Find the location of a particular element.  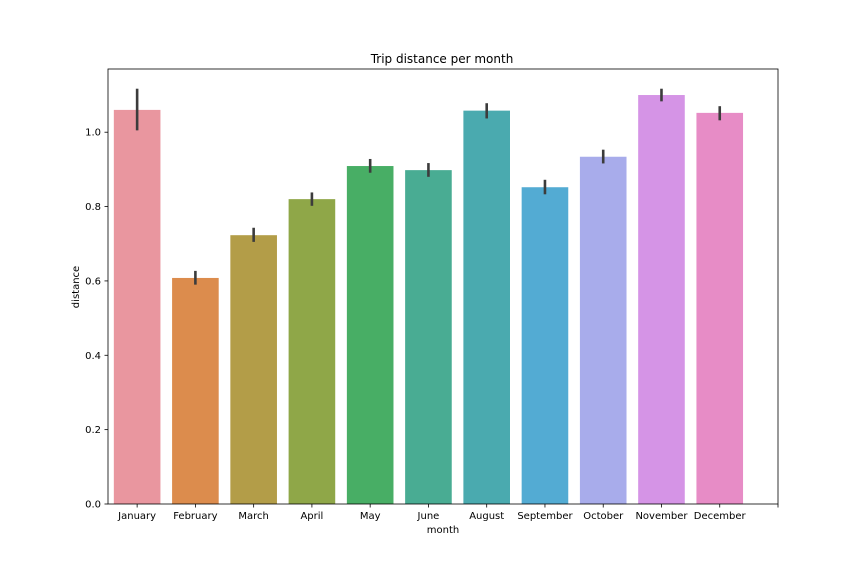

y-tick-label: 0.8 is located at coordinates (93, 207).